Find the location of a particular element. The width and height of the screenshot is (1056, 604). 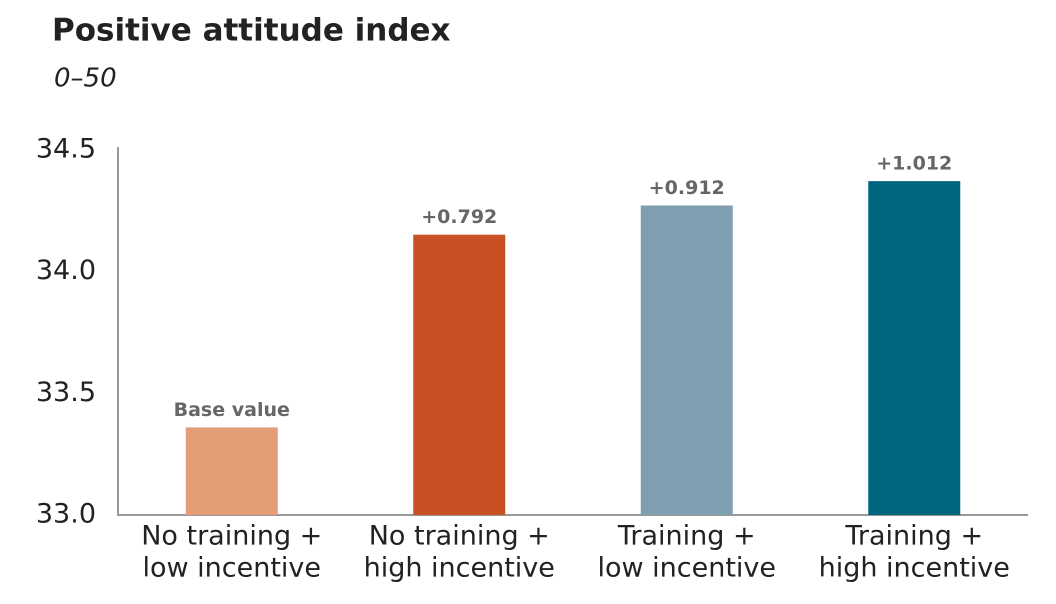

y-tick-label: 34.5 is located at coordinates (66, 149).